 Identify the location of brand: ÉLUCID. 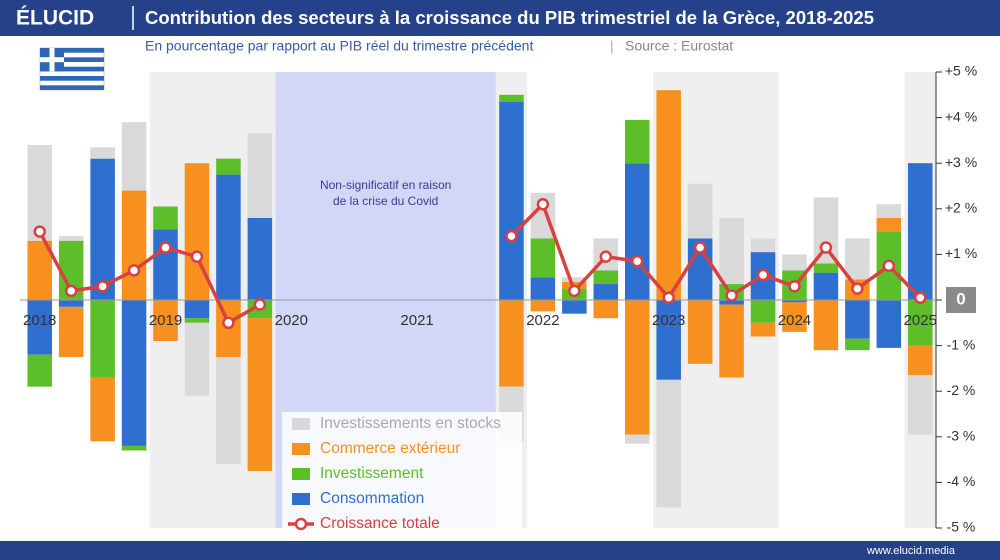
(55, 18).